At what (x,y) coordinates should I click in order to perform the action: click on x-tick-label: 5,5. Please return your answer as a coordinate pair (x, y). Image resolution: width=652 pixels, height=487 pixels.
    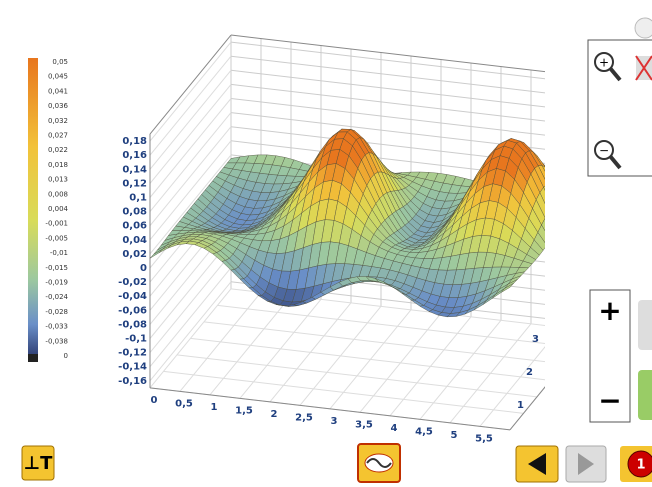
    Looking at the image, I should click on (484, 438).